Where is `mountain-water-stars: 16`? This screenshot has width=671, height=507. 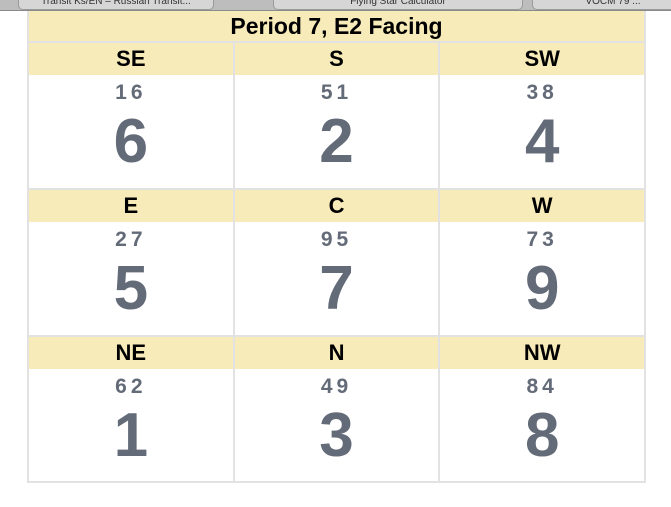
mountain-water-stars: 16 is located at coordinates (131, 92).